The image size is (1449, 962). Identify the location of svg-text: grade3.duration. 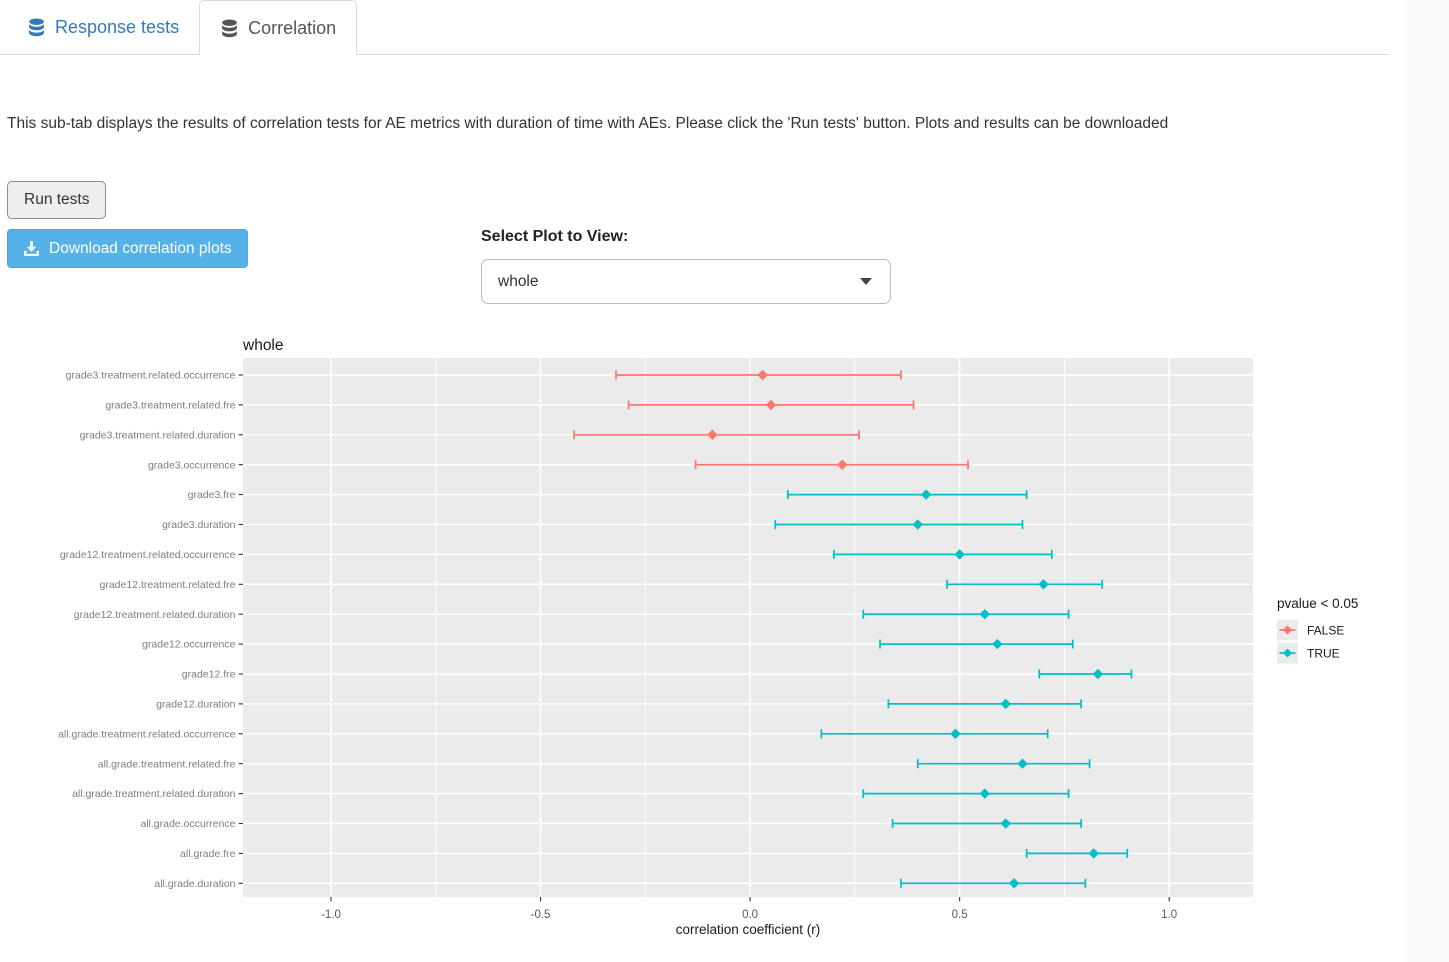
(199, 525).